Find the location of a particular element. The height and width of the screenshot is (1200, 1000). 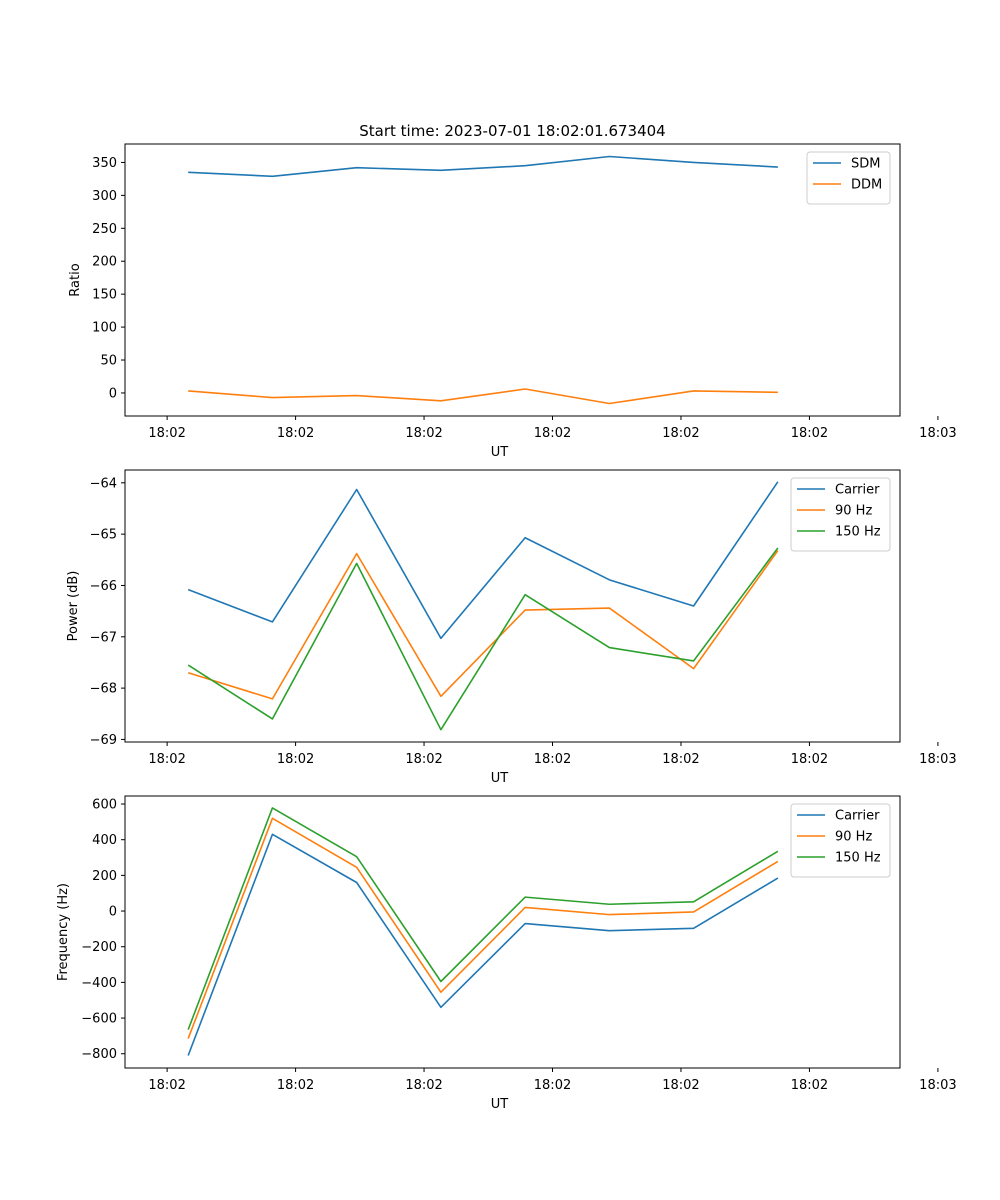

series-line-sdm is located at coordinates (483, 166).